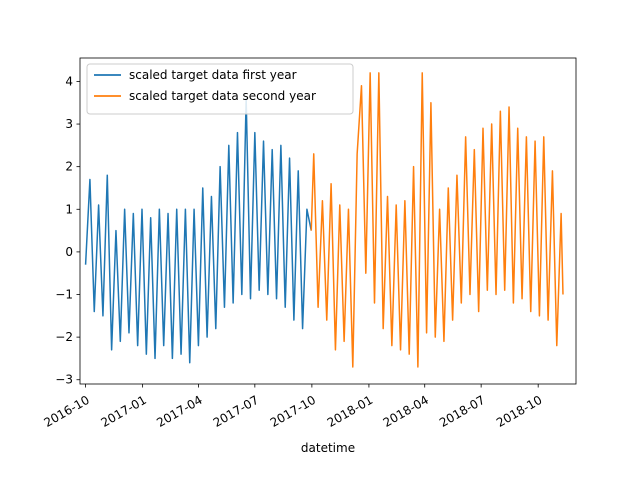 This screenshot has width=640, height=480. I want to click on legend-entry-label: scaled target data first year, so click(213, 75).